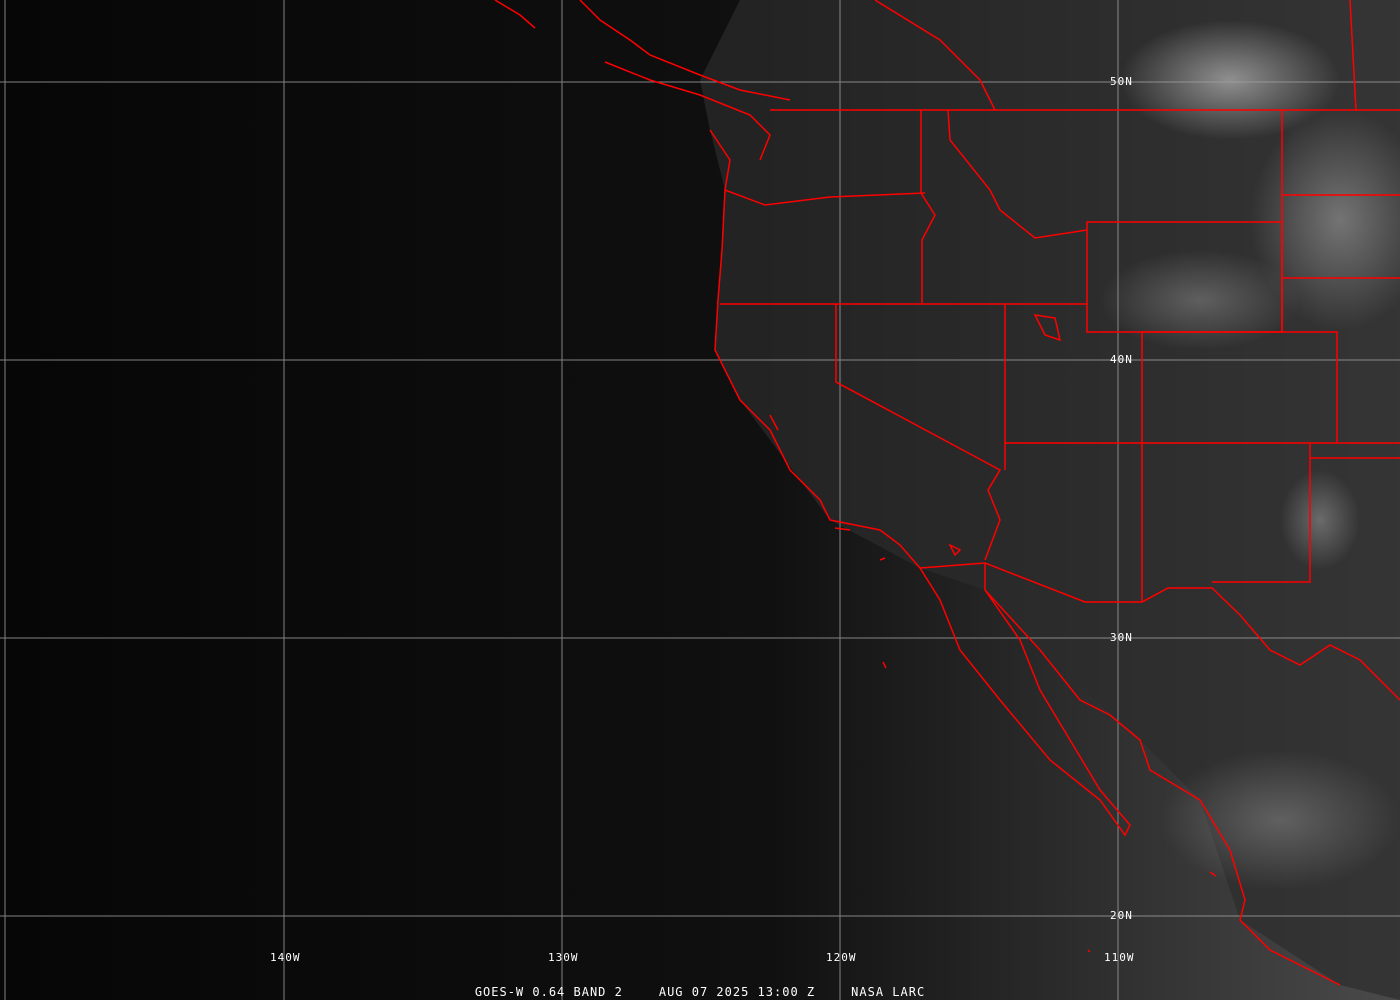  Describe the element at coordinates (1121, 915) in the screenshot. I see `lat-label: 20N` at that location.